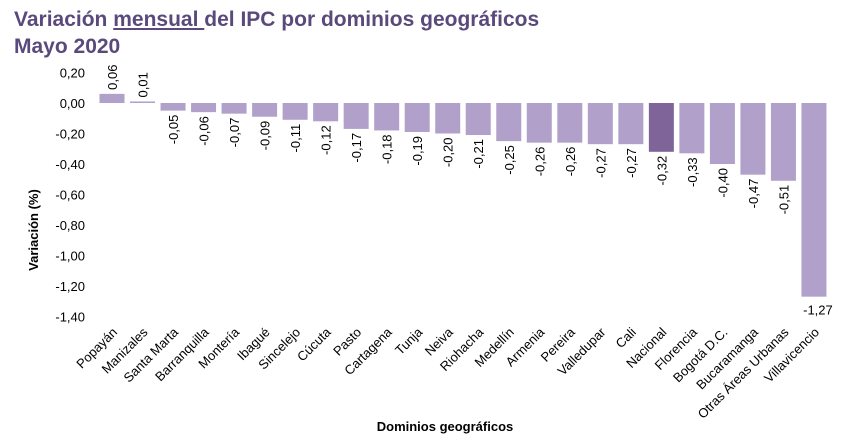 This screenshot has height=436, width=845. Describe the element at coordinates (204, 131) in the screenshot. I see `value-label: -0,06` at that location.